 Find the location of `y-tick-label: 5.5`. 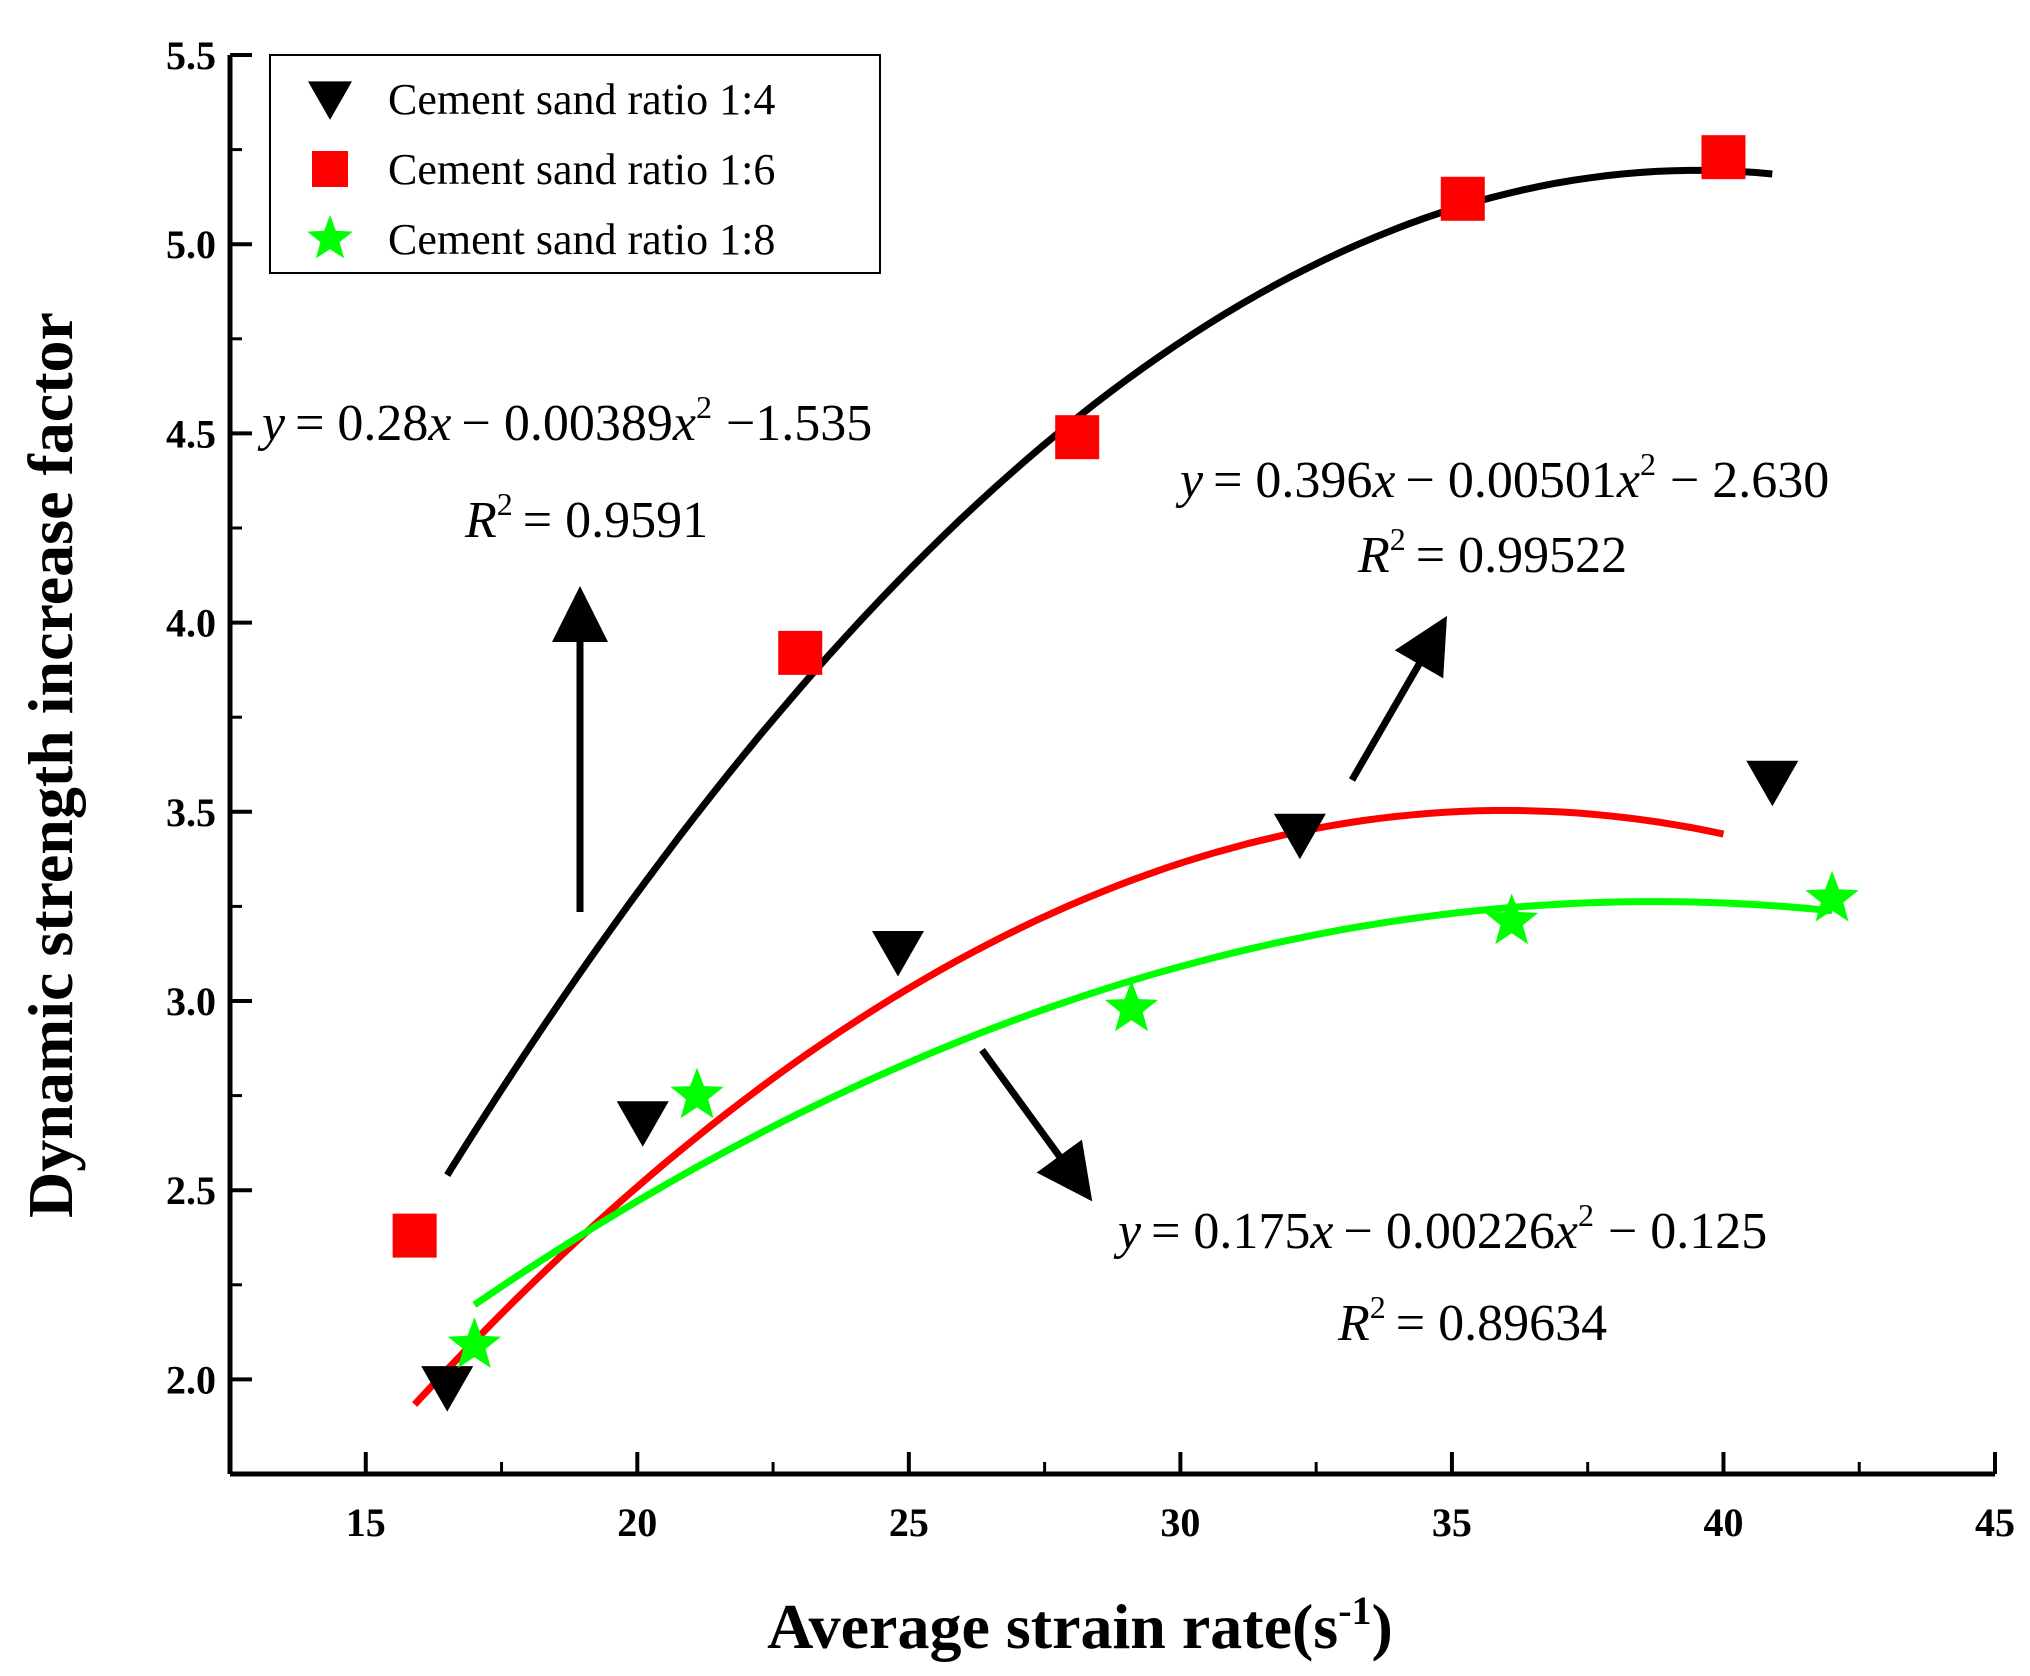

y-tick-label: 5.5 is located at coordinates (191, 55).